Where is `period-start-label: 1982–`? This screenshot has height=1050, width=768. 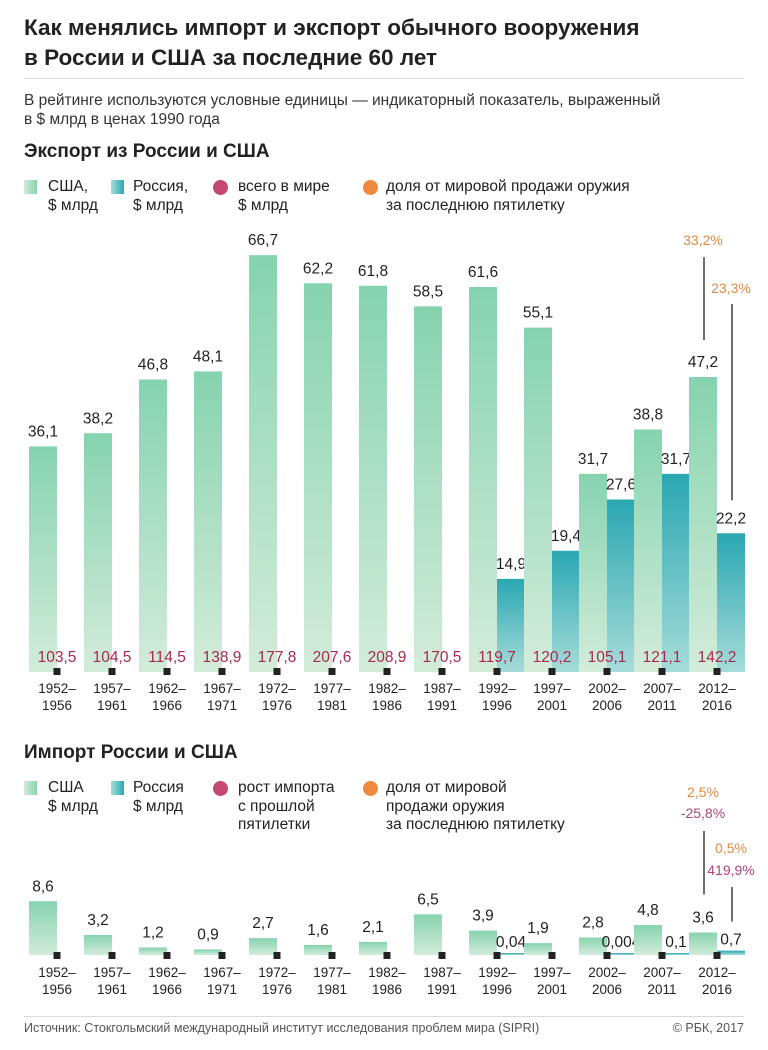 period-start-label: 1982– is located at coordinates (387, 688).